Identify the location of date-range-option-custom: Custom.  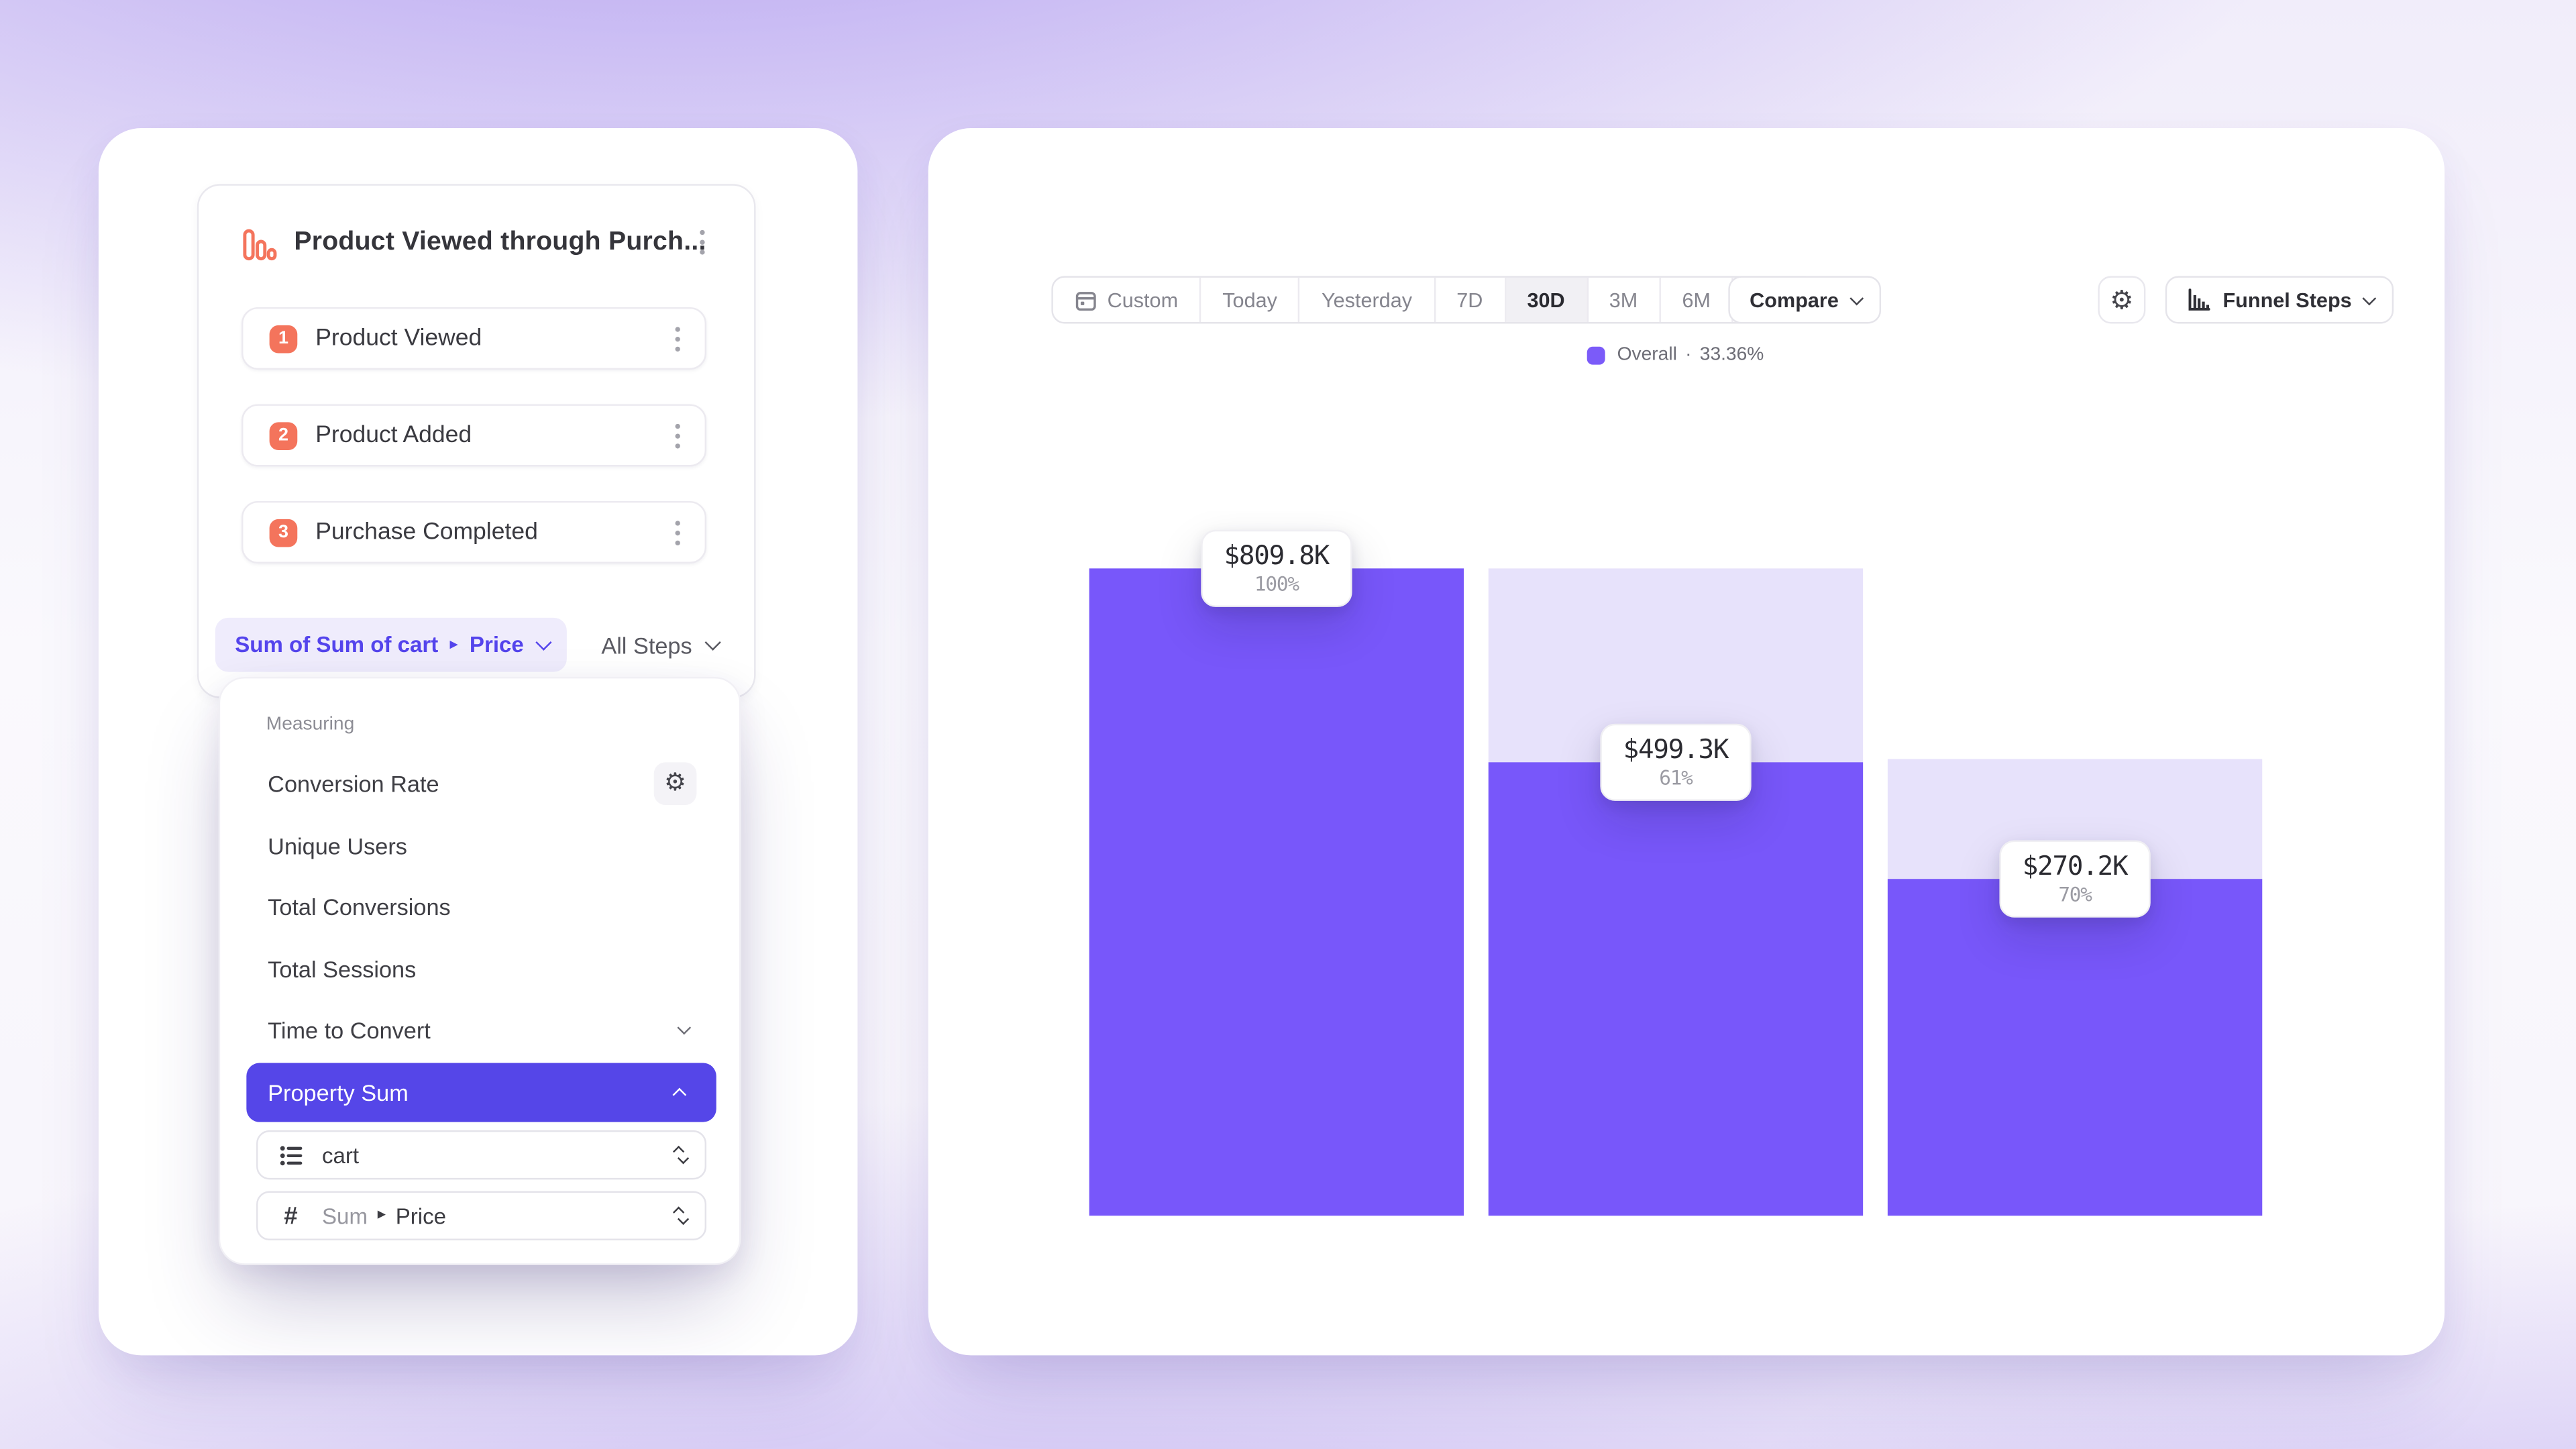
(1127, 299).